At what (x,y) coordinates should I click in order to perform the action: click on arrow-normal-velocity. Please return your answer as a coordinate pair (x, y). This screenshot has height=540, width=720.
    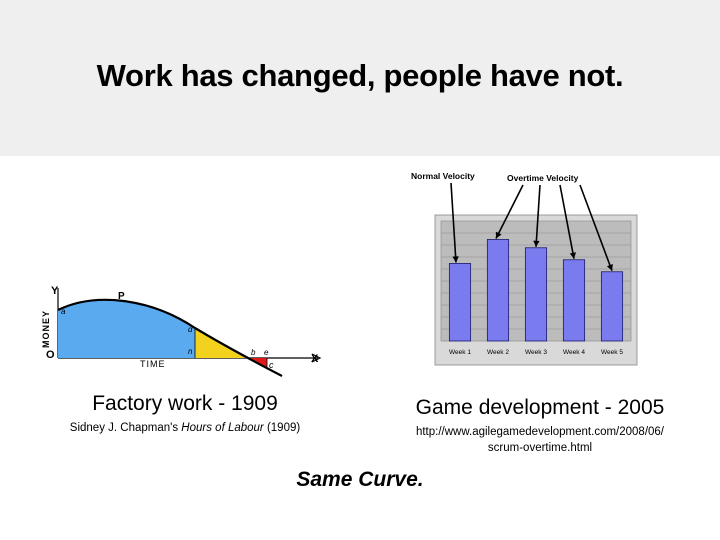
    Looking at the image, I should click on (453, 222).